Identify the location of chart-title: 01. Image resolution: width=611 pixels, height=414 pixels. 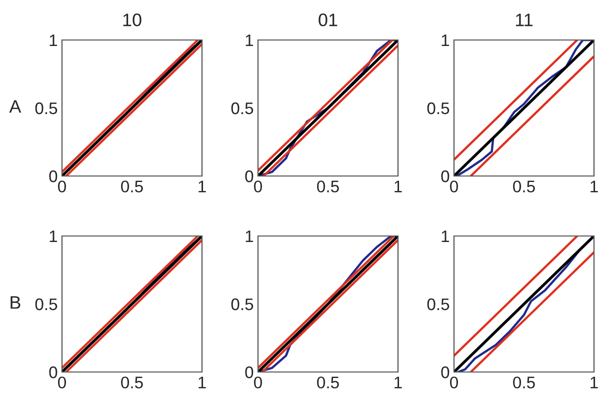
(328, 20).